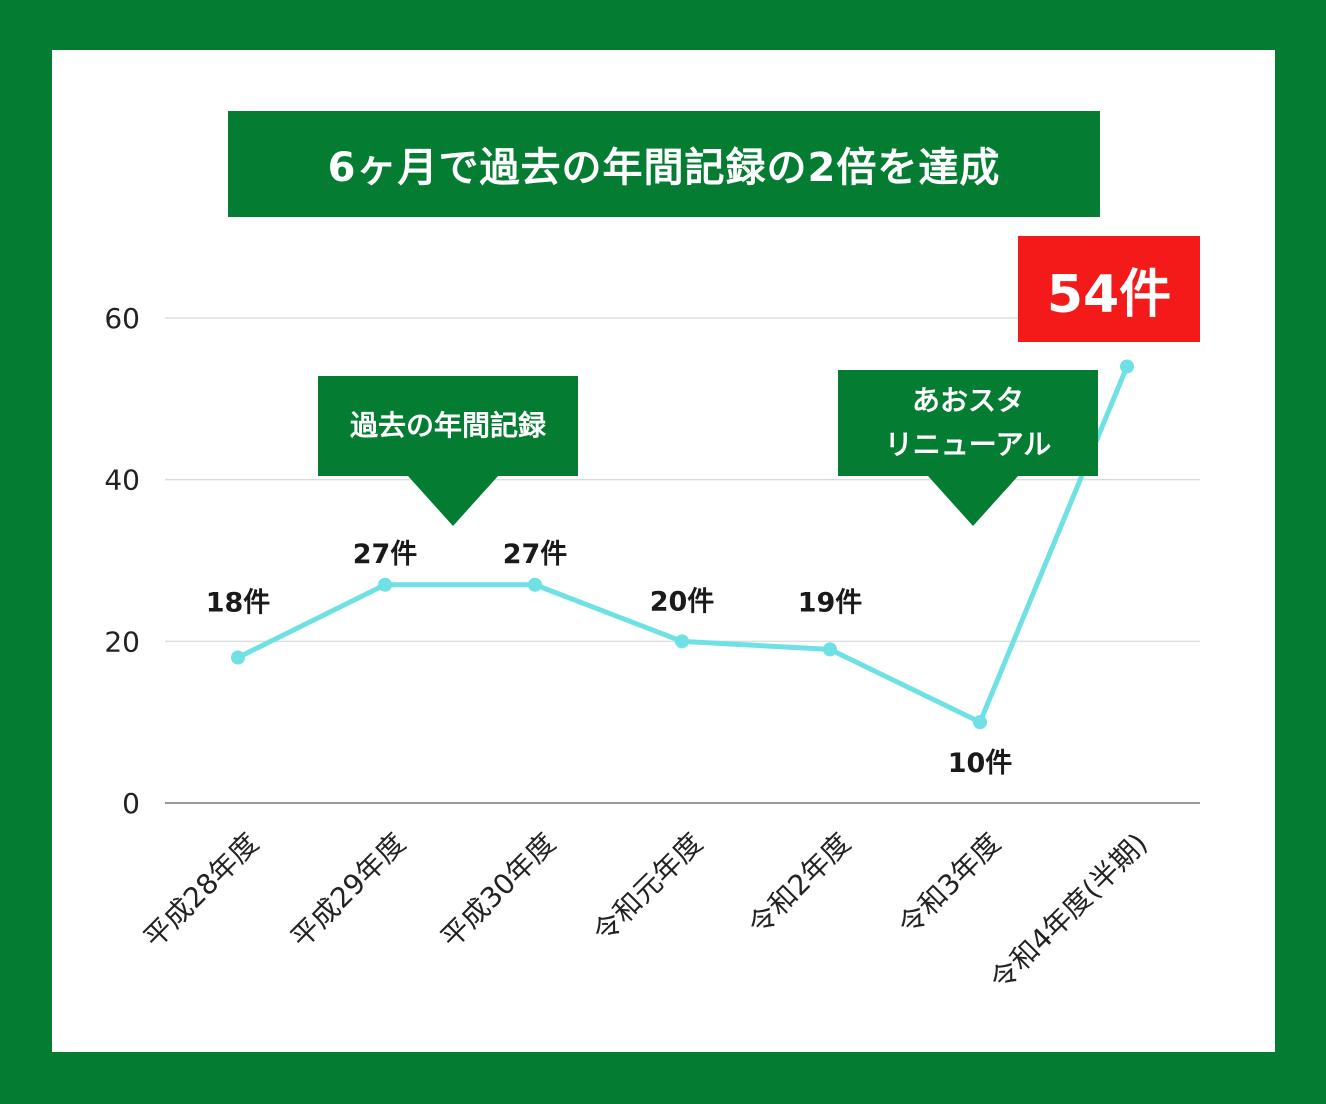 The width and height of the screenshot is (1326, 1104). Describe the element at coordinates (830, 602) in the screenshot. I see `data-label: 19件` at that location.